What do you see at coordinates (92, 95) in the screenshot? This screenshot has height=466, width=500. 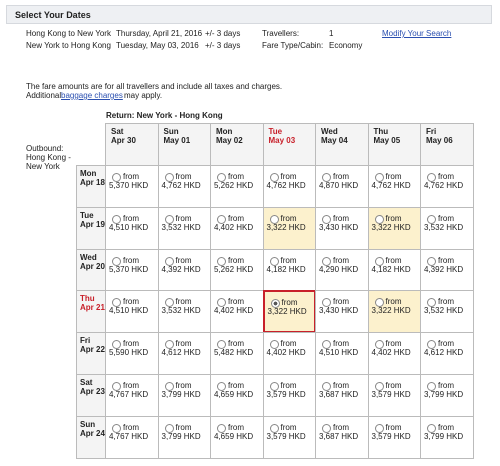 I see `baggage-link: baggage charges` at bounding box center [92, 95].